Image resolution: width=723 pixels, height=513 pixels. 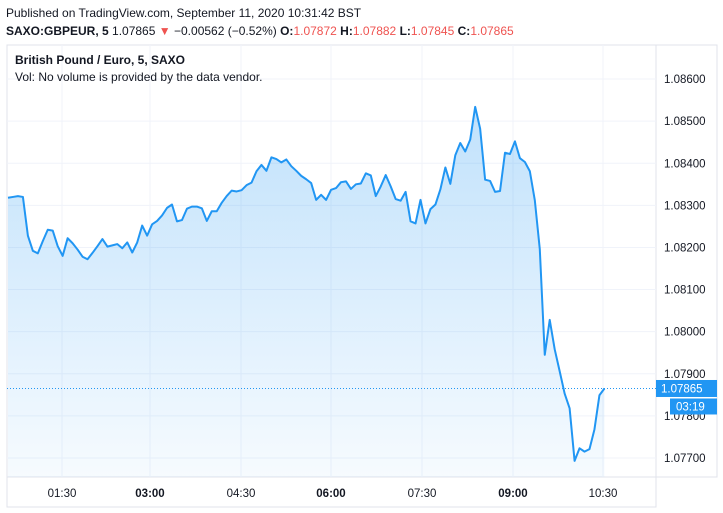 What do you see at coordinates (492, 31) in the screenshot?
I see `close-value: 1.07865` at bounding box center [492, 31].